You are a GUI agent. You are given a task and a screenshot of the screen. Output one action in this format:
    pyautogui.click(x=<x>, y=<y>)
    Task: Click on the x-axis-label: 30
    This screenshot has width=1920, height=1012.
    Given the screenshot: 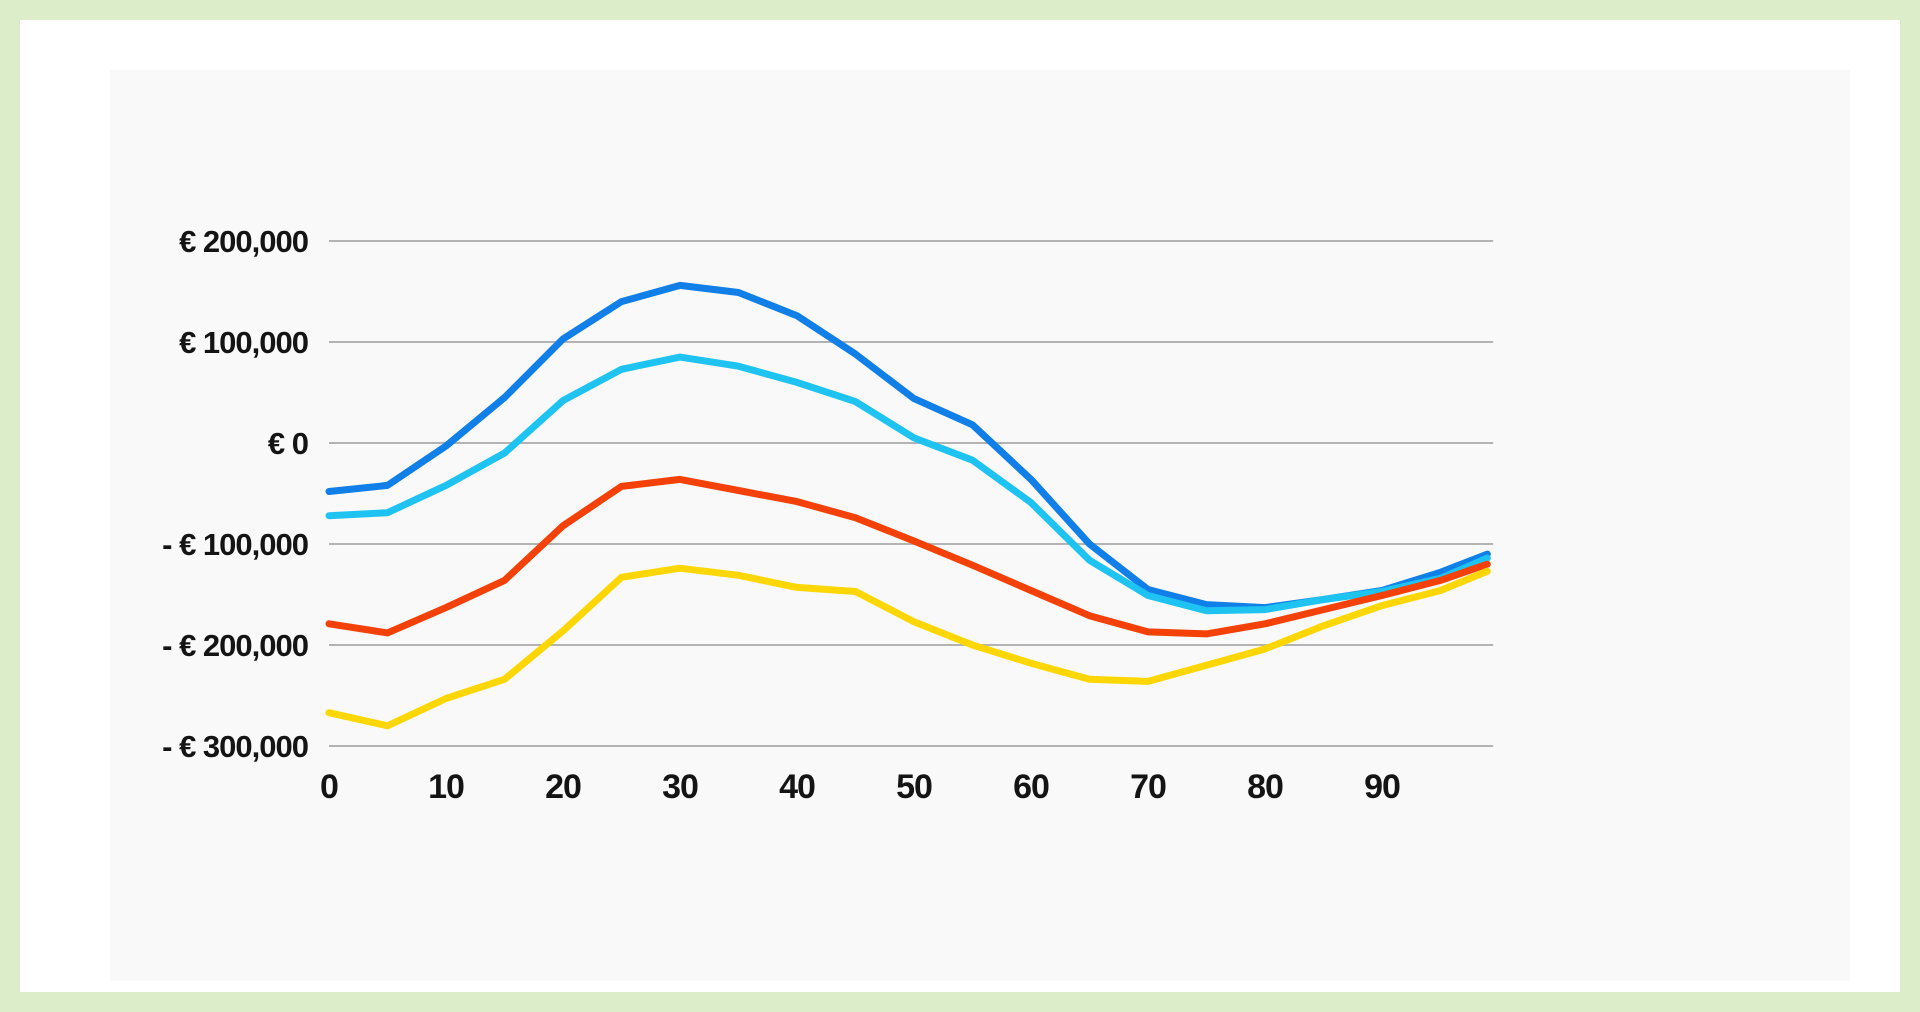 What is the action you would take?
    pyautogui.click(x=680, y=787)
    